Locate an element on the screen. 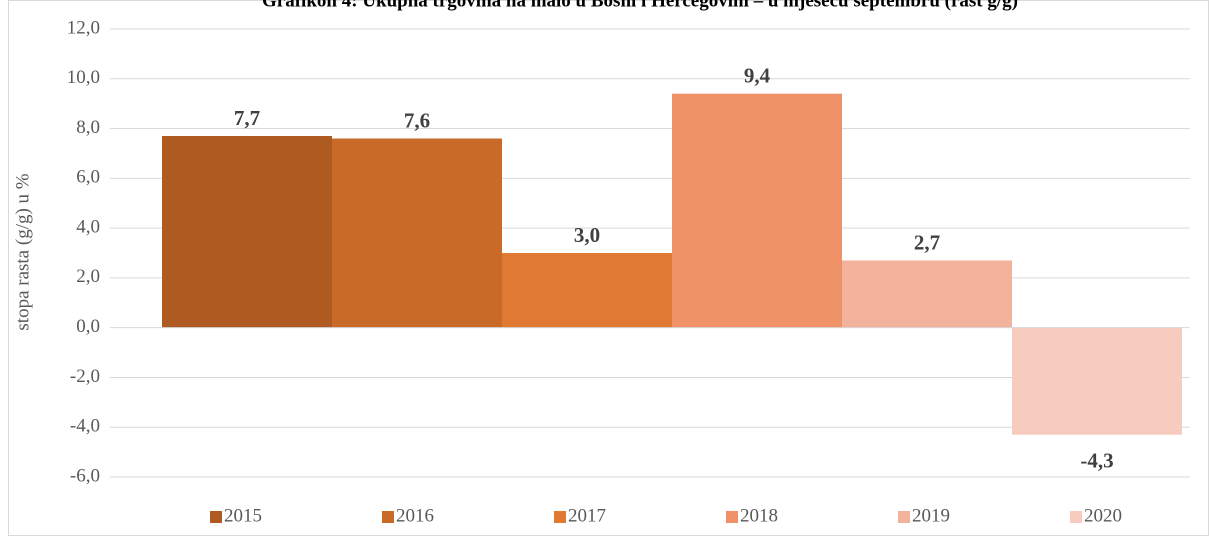 The height and width of the screenshot is (536, 1210). legend-label: 2016 is located at coordinates (415, 515).